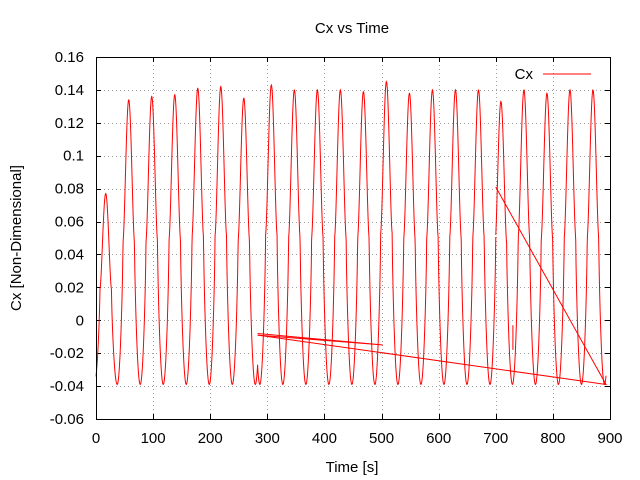 This screenshot has height=480, width=640. What do you see at coordinates (80, 320) in the screenshot?
I see `y-tick-label: 0` at bounding box center [80, 320].